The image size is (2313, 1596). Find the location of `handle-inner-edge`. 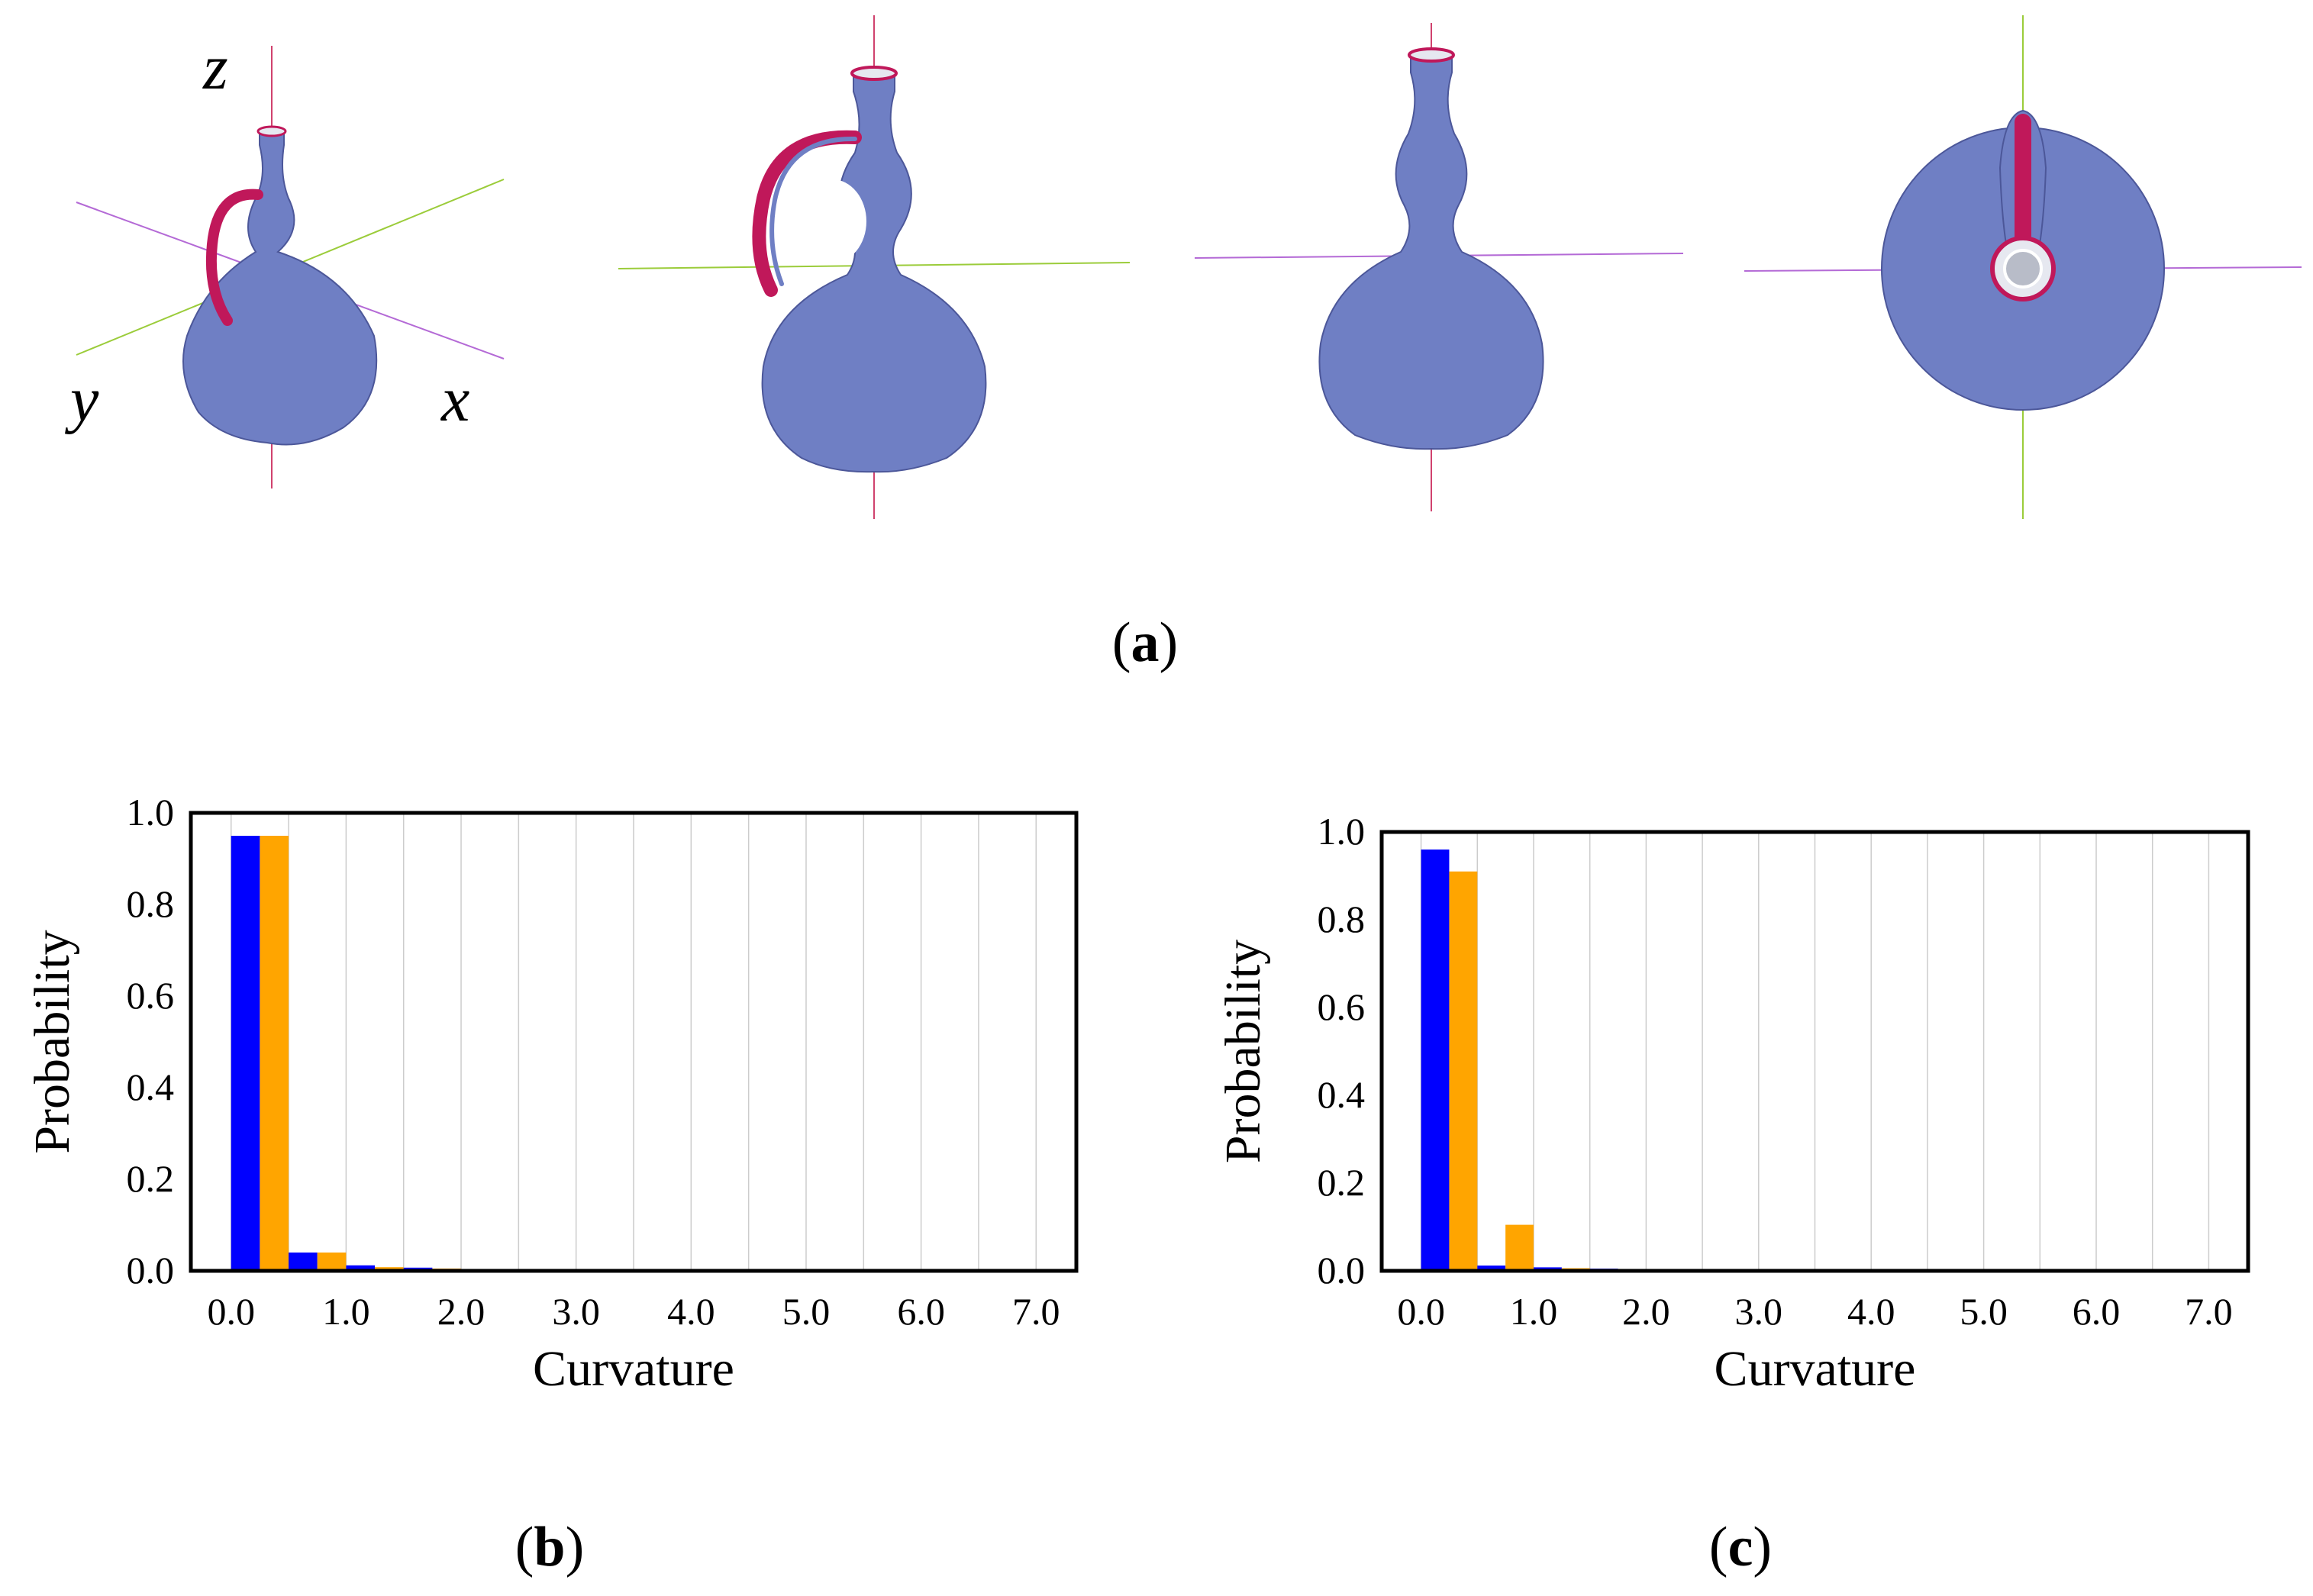

handle-inner-edge is located at coordinates (813, 211).